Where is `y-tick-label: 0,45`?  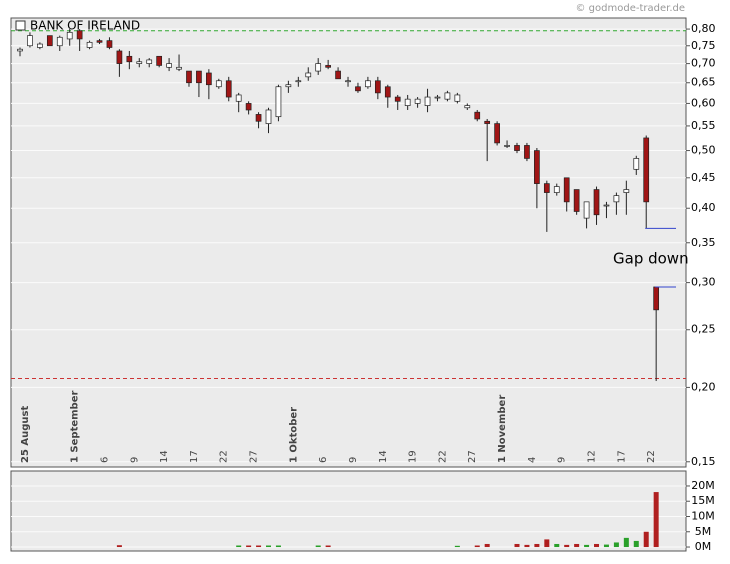 y-tick-label: 0,45 is located at coordinates (703, 177).